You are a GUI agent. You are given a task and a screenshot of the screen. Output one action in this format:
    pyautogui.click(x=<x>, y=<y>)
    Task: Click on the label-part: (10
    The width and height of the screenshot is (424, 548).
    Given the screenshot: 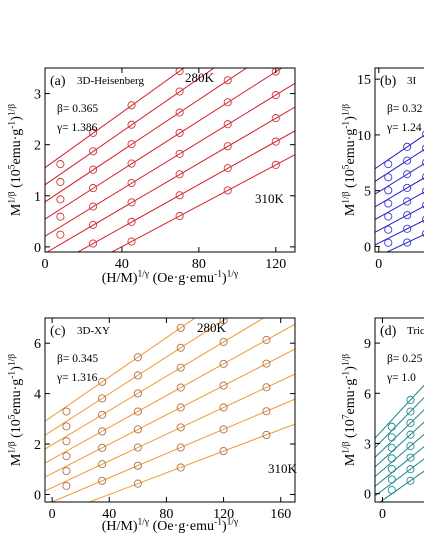 What is the action you would take?
    pyautogui.click(x=16, y=430)
    